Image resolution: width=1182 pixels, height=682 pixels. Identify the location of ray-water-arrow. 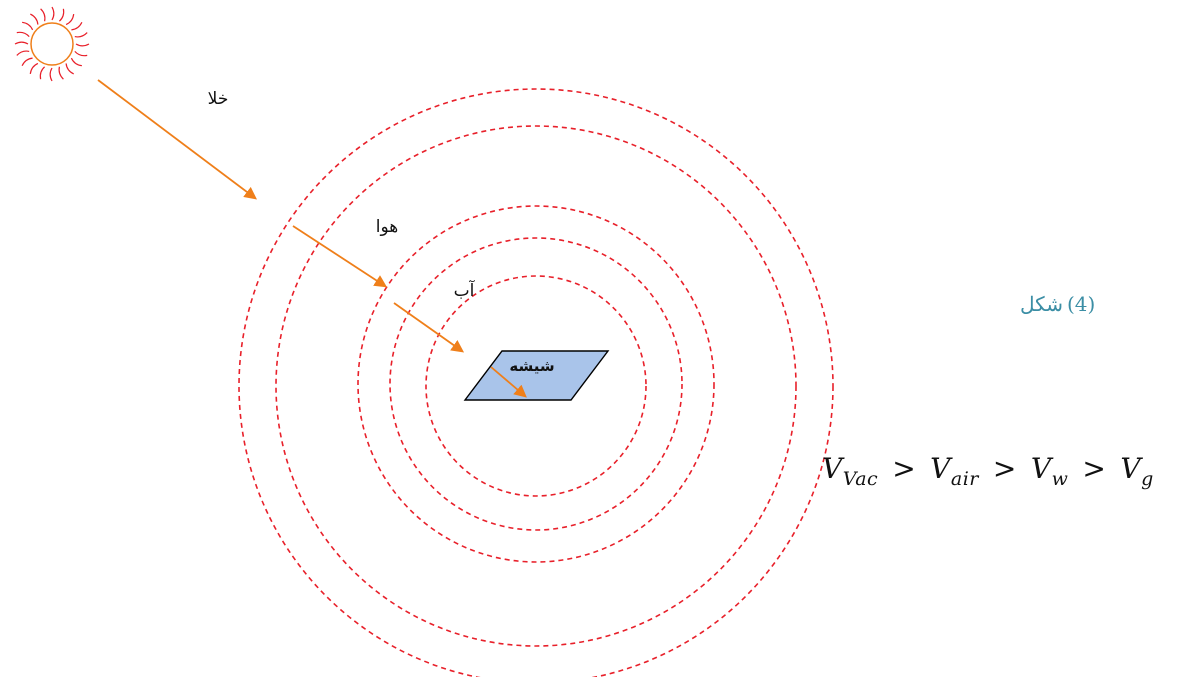
(429, 327).